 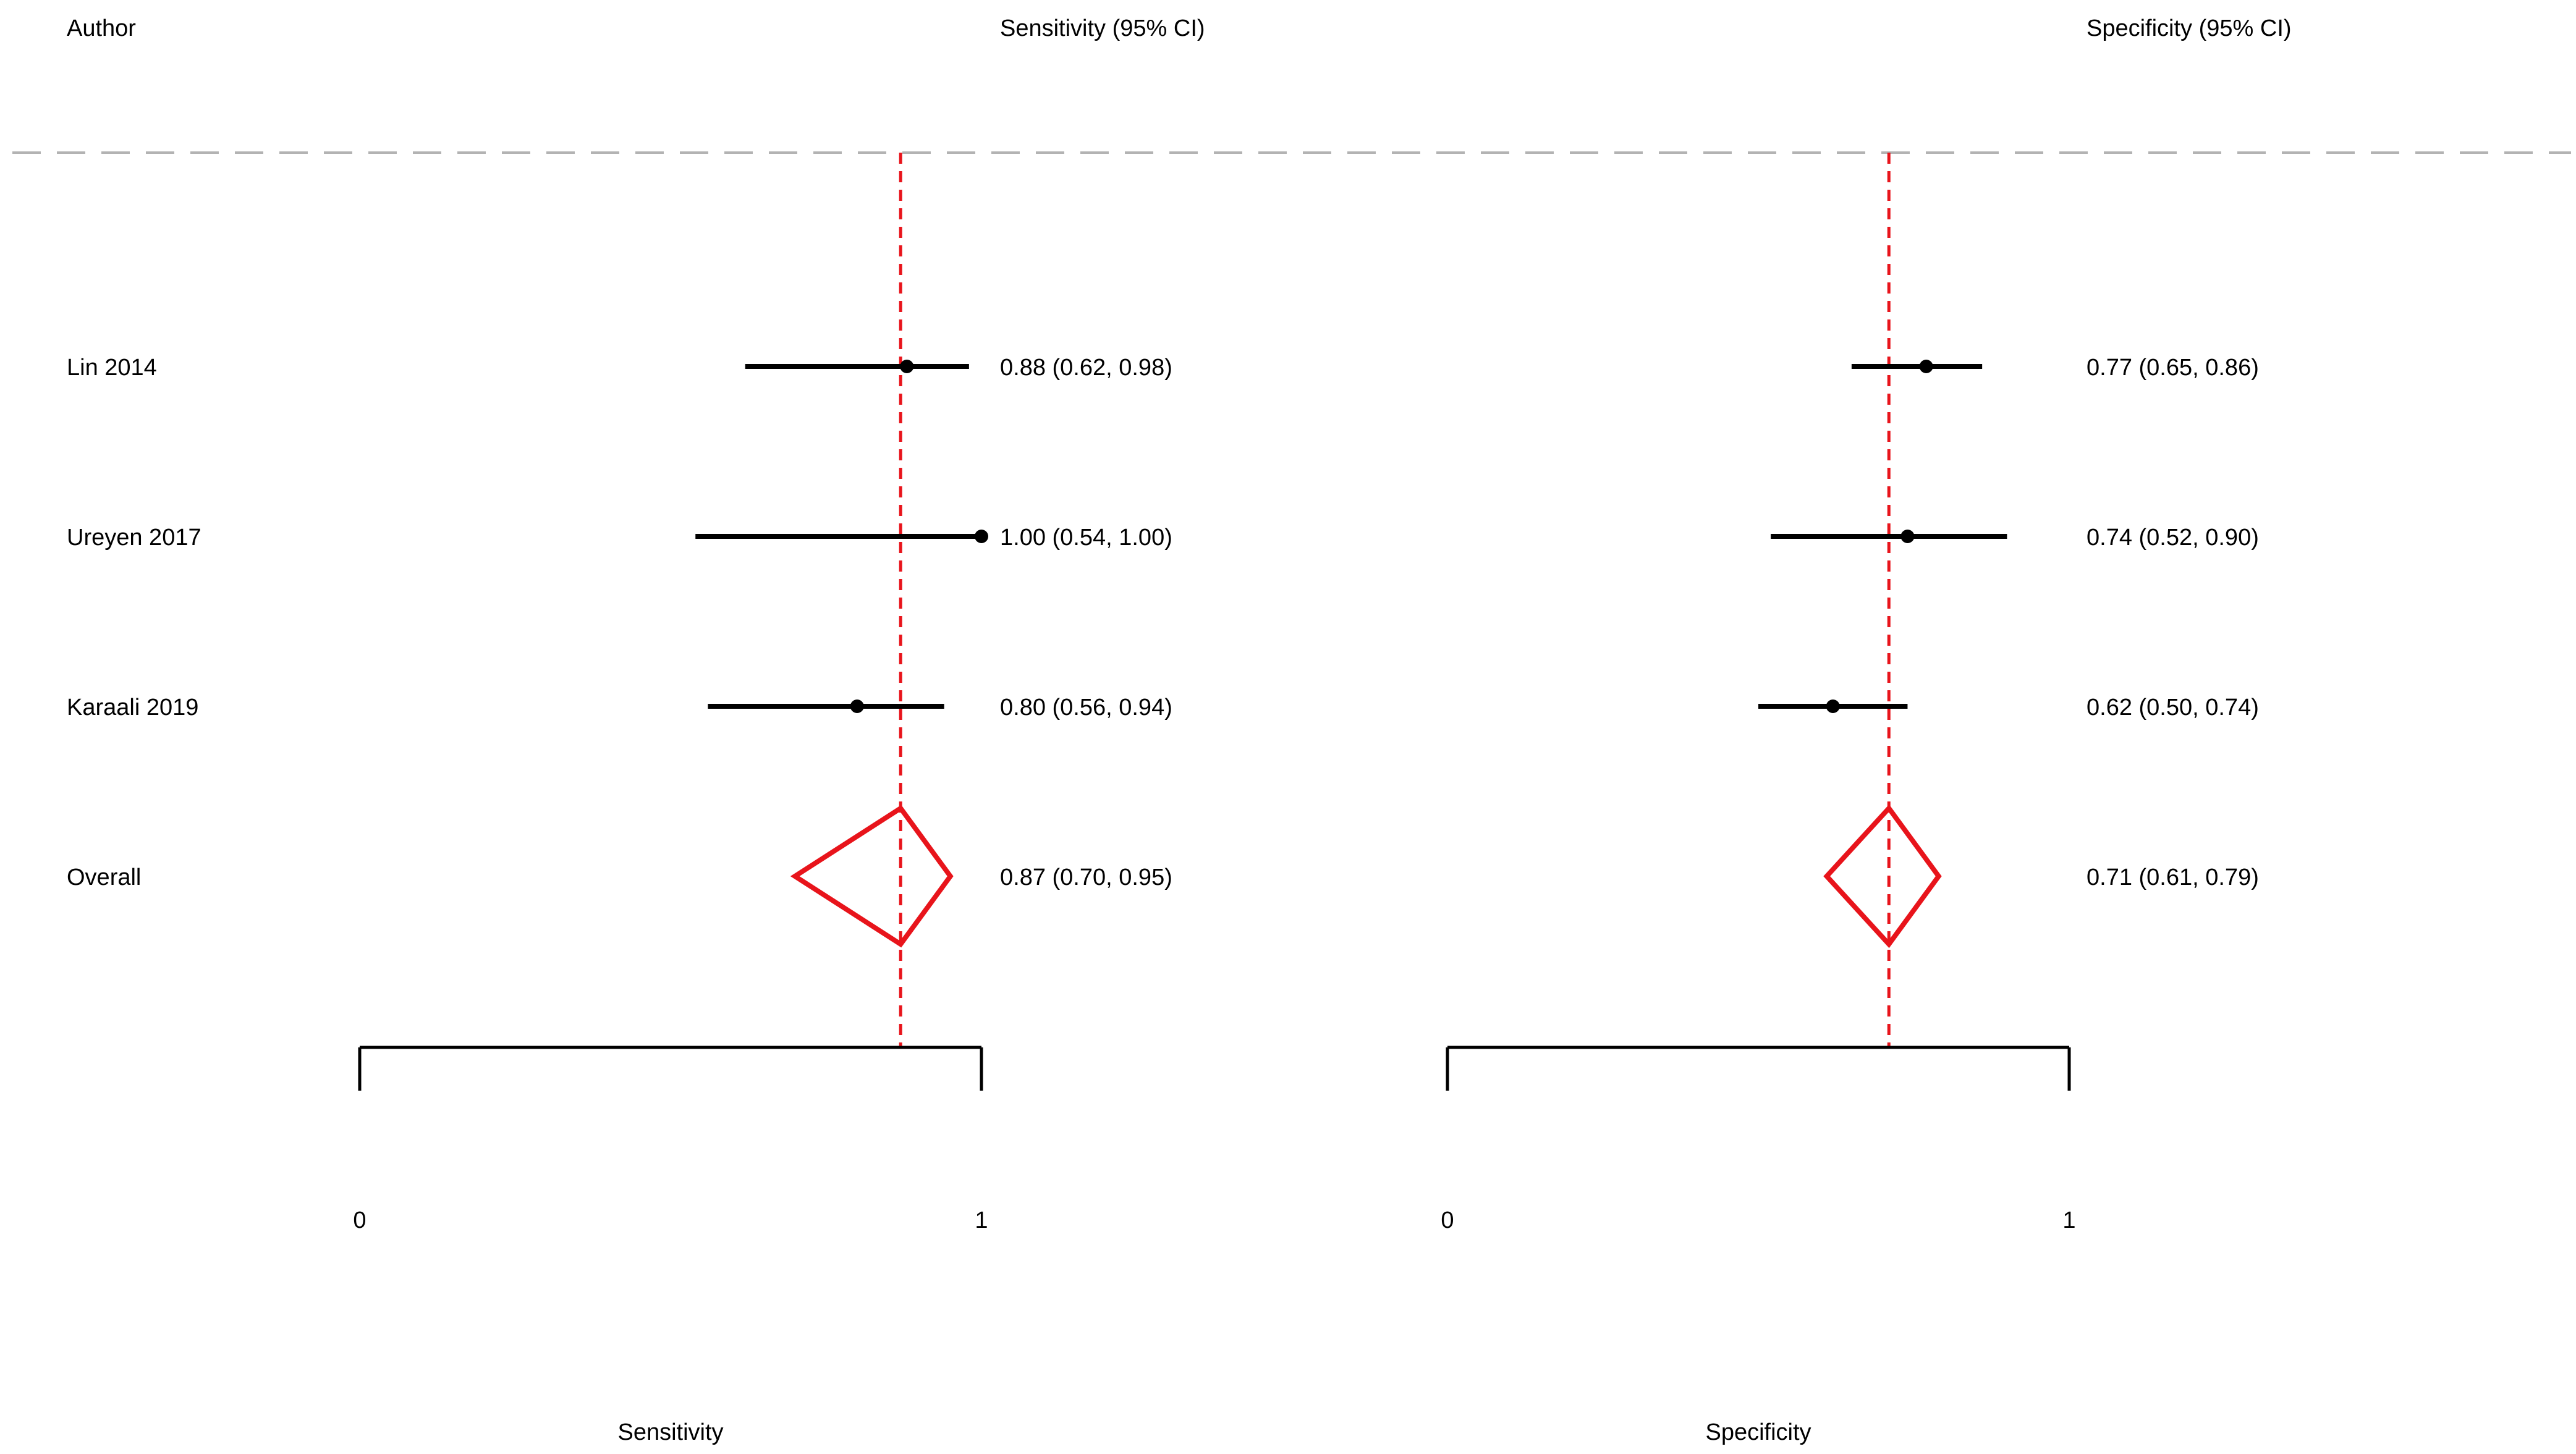 I want to click on sensitivity-axis-label: Sensitivity, so click(x=670, y=1432).